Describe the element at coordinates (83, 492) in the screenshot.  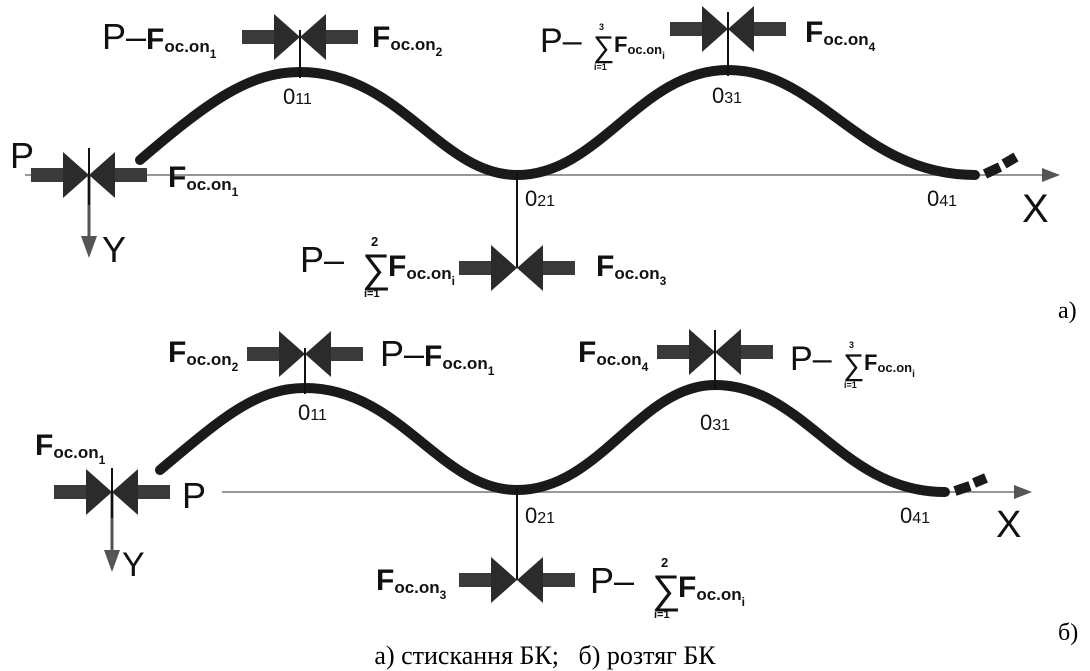
I see `force-arrow-f1` at that location.